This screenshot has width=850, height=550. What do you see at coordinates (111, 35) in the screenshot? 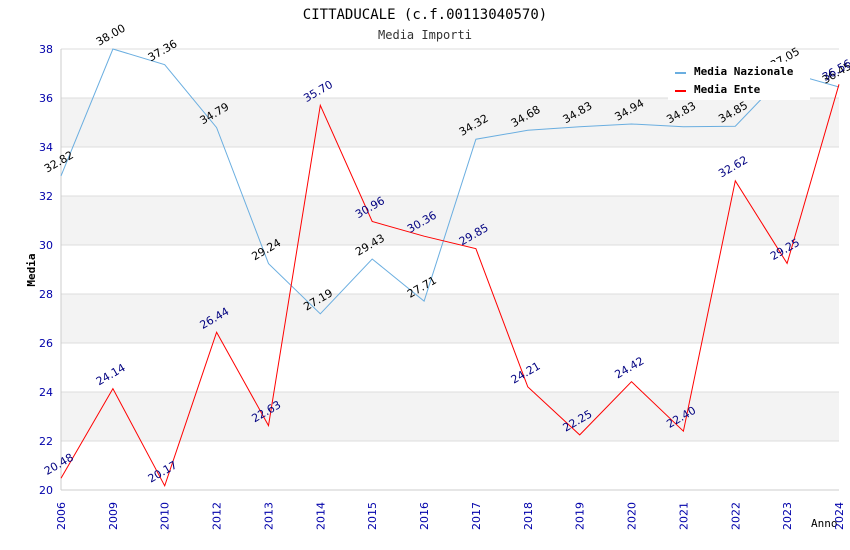
I see `data-label: 38.00` at bounding box center [111, 35].